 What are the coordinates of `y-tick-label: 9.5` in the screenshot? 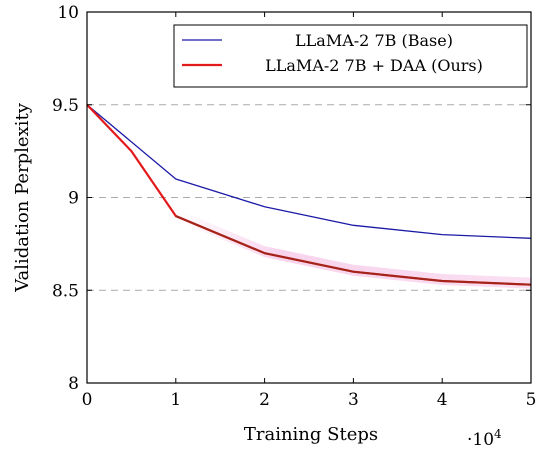 It's located at (65, 106).